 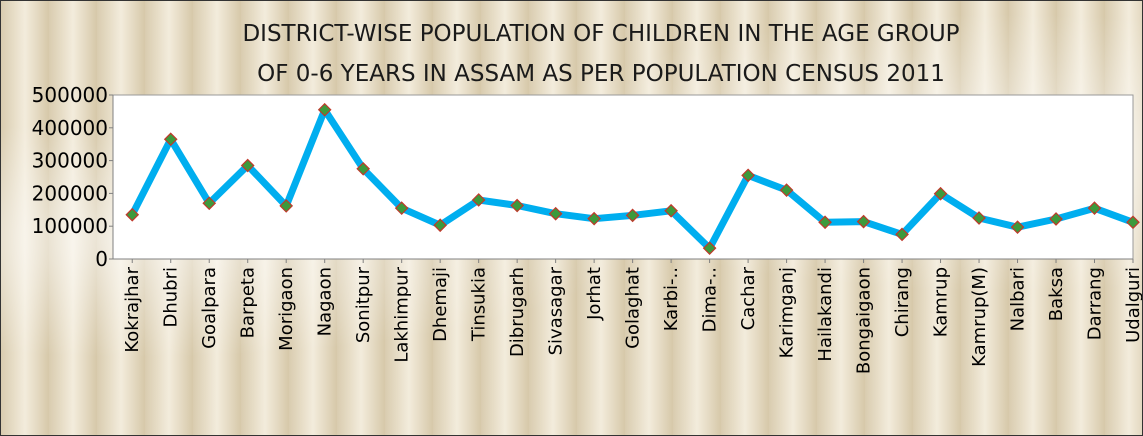 I want to click on x-tick-label: Golaghat, so click(x=633, y=308).